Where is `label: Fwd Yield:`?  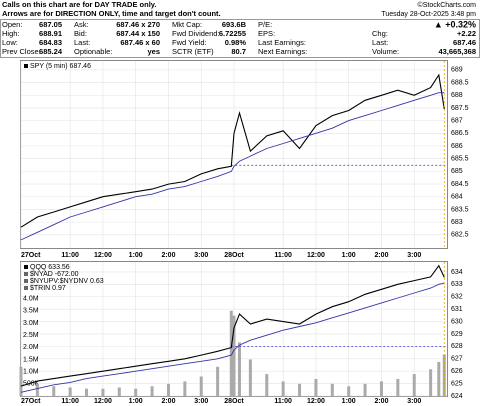
label: Fwd Yield: is located at coordinates (189, 42).